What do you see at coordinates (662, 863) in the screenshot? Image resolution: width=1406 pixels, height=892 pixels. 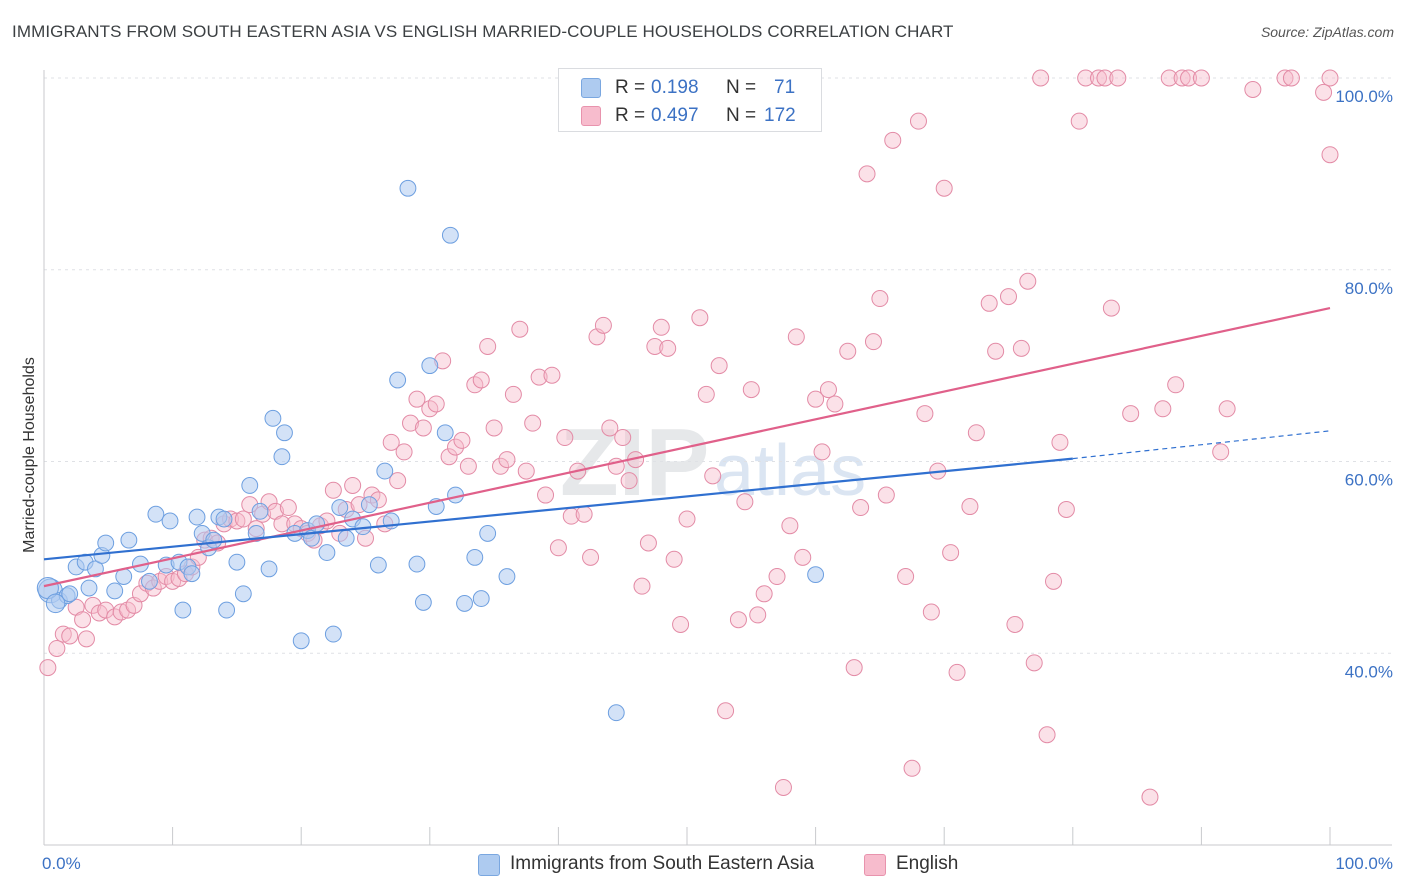 I see `legend-label-sea: Immigrants from South Eastern Asia` at bounding box center [662, 863].